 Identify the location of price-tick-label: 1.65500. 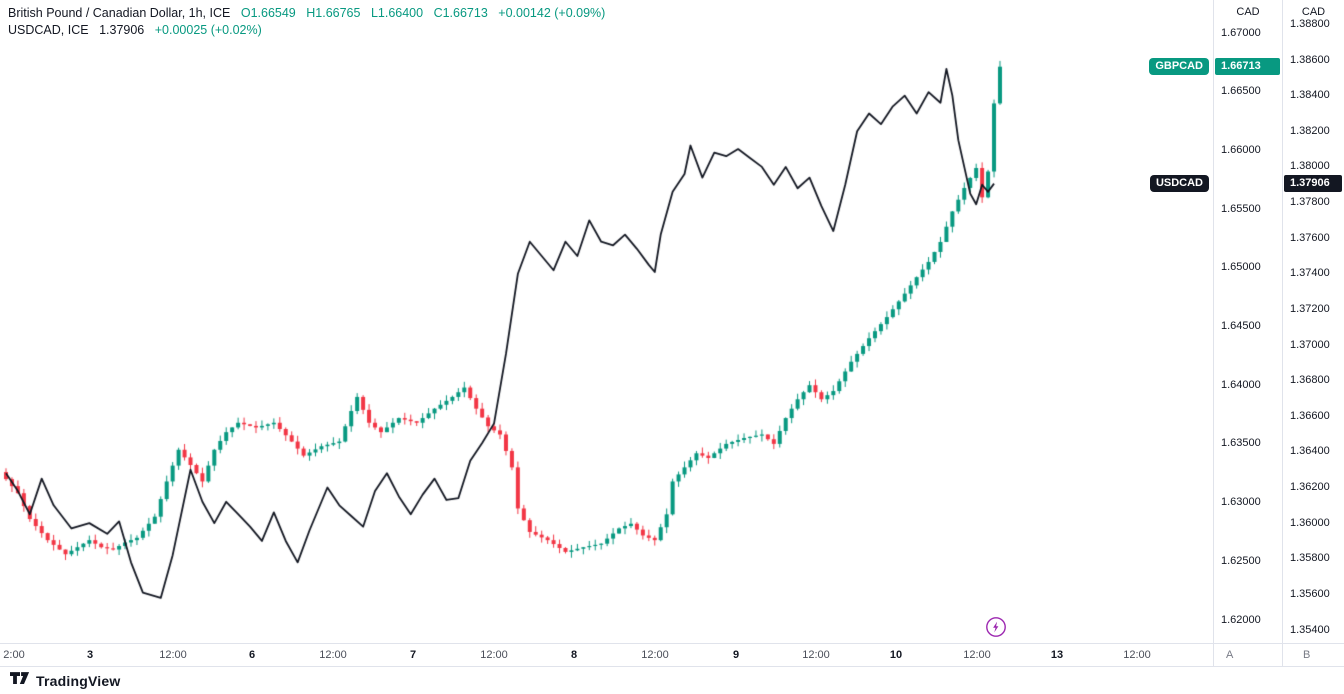
(1241, 208).